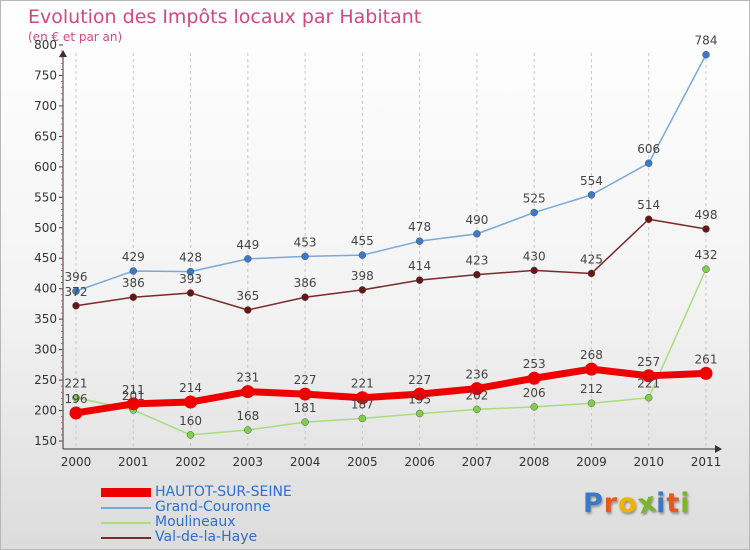 Image resolution: width=750 pixels, height=550 pixels. Describe the element at coordinates (76, 399) in the screenshot. I see `data-label-hautot-sur-seine: 196` at that location.